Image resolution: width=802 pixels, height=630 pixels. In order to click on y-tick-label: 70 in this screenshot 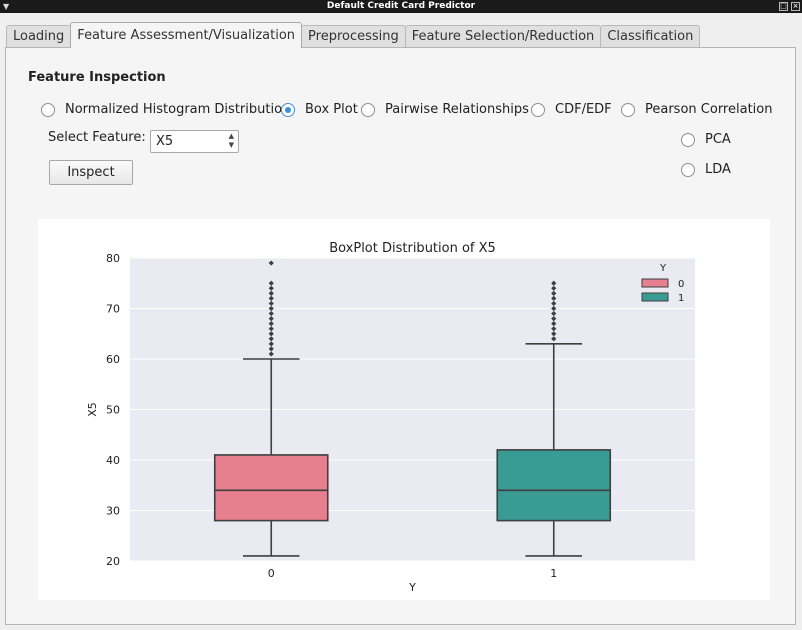, I will do `click(113, 309)`.